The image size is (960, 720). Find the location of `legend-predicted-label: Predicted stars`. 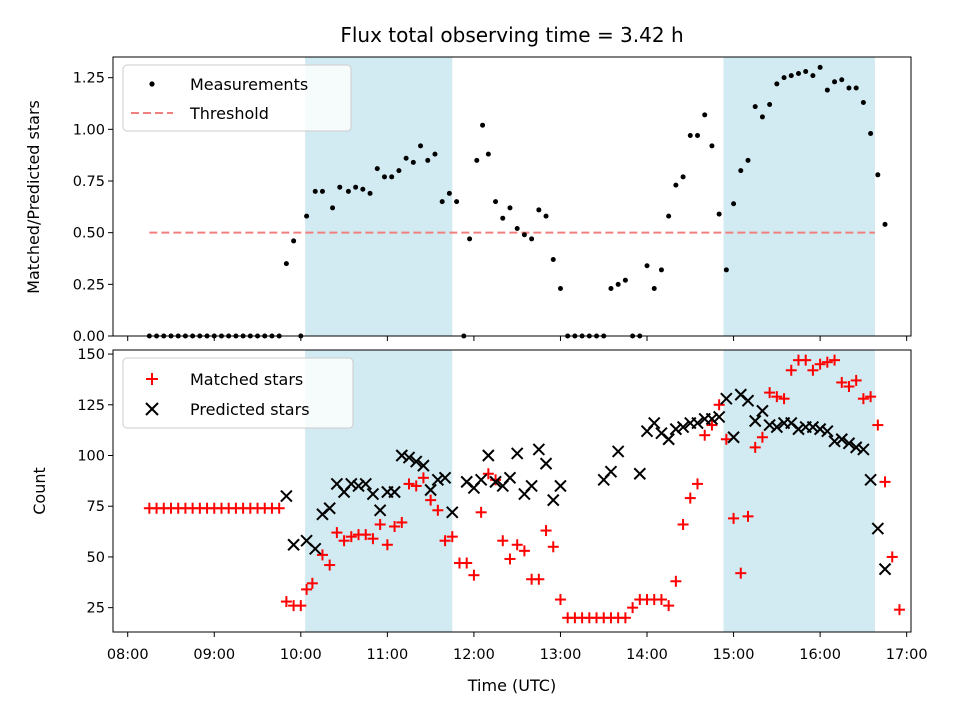

legend-predicted-label: Predicted stars is located at coordinates (250, 409).